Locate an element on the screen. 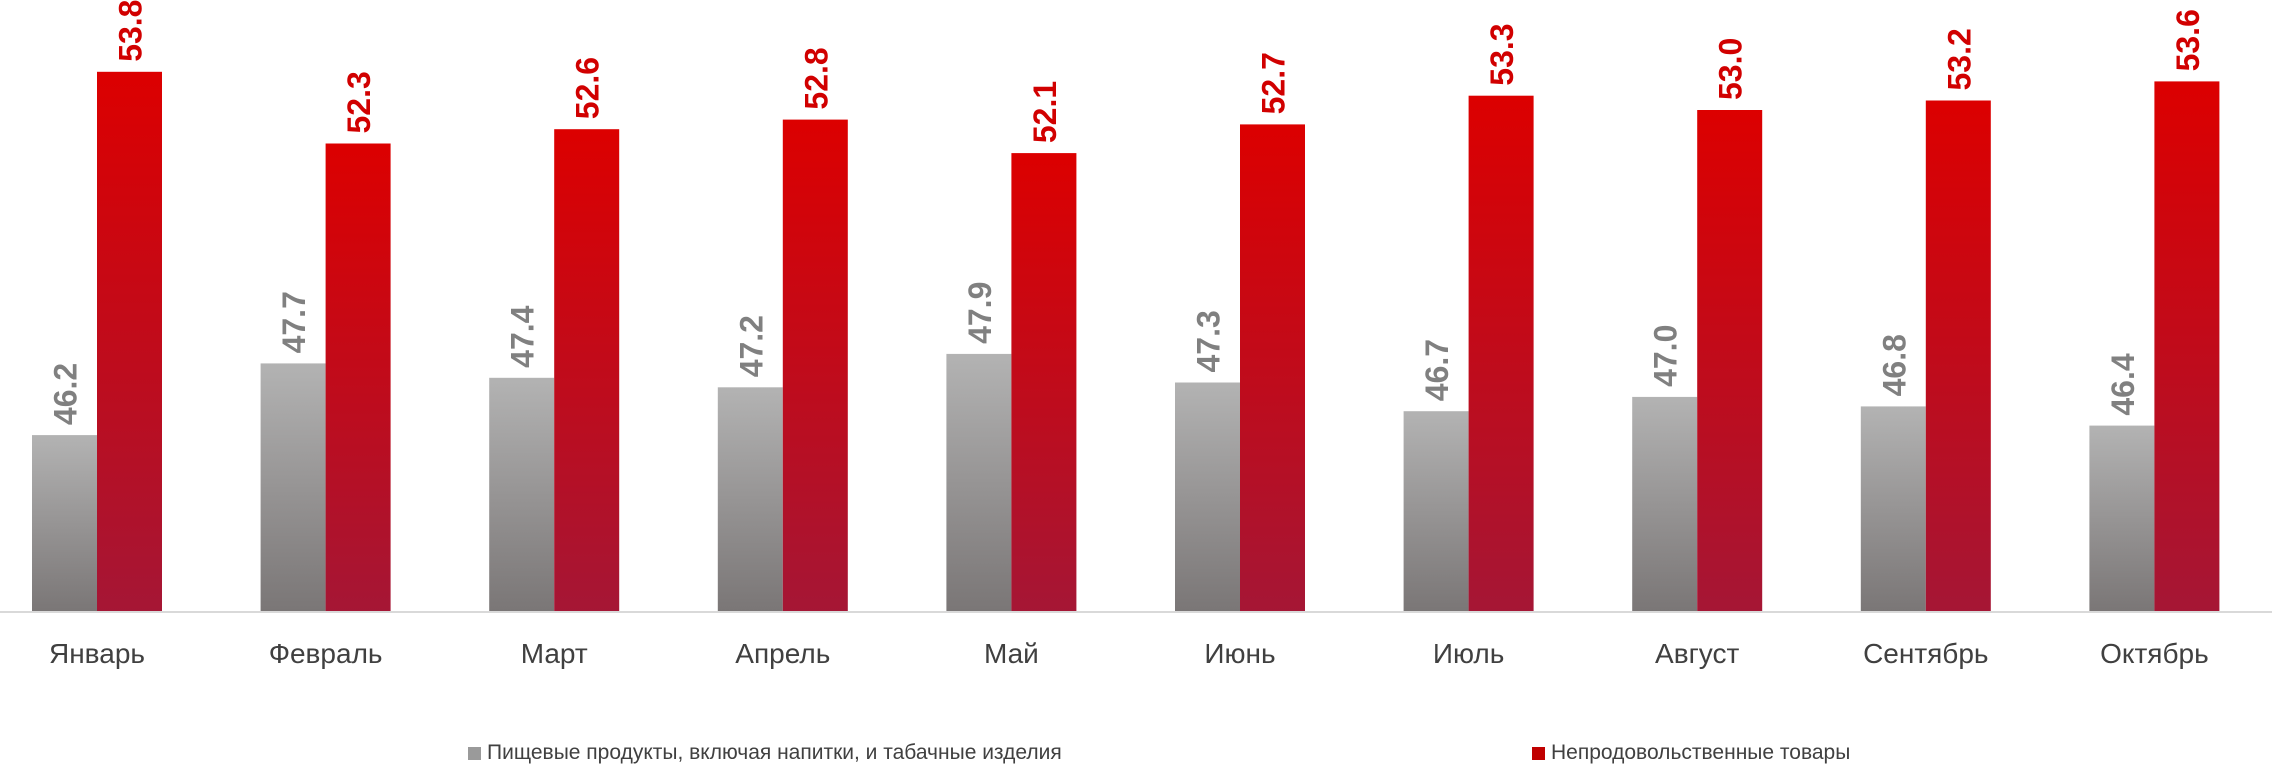  legend-item-nonfood: Непродовольственные товары is located at coordinates (1691, 753).